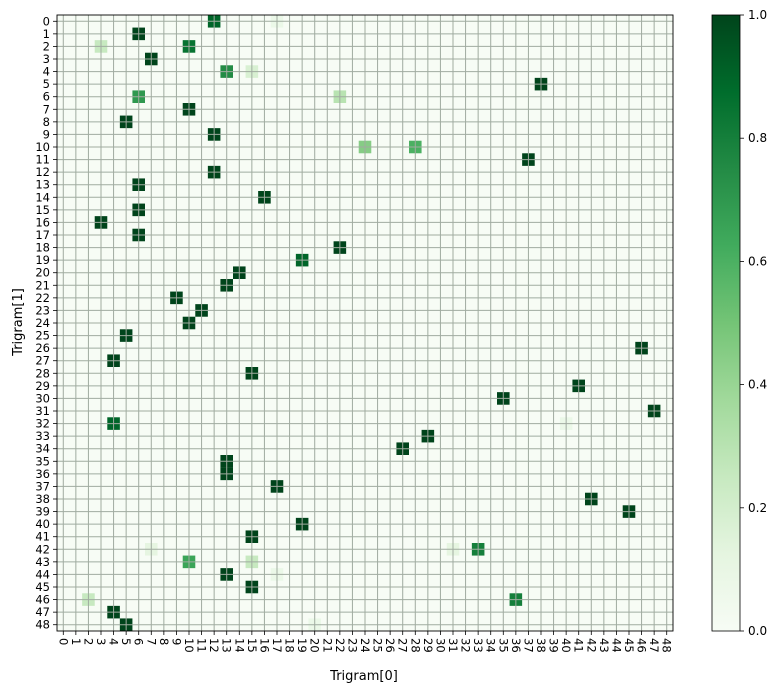  What do you see at coordinates (42, 197) in the screenshot?
I see `y-tick-label: 14` at bounding box center [42, 197].